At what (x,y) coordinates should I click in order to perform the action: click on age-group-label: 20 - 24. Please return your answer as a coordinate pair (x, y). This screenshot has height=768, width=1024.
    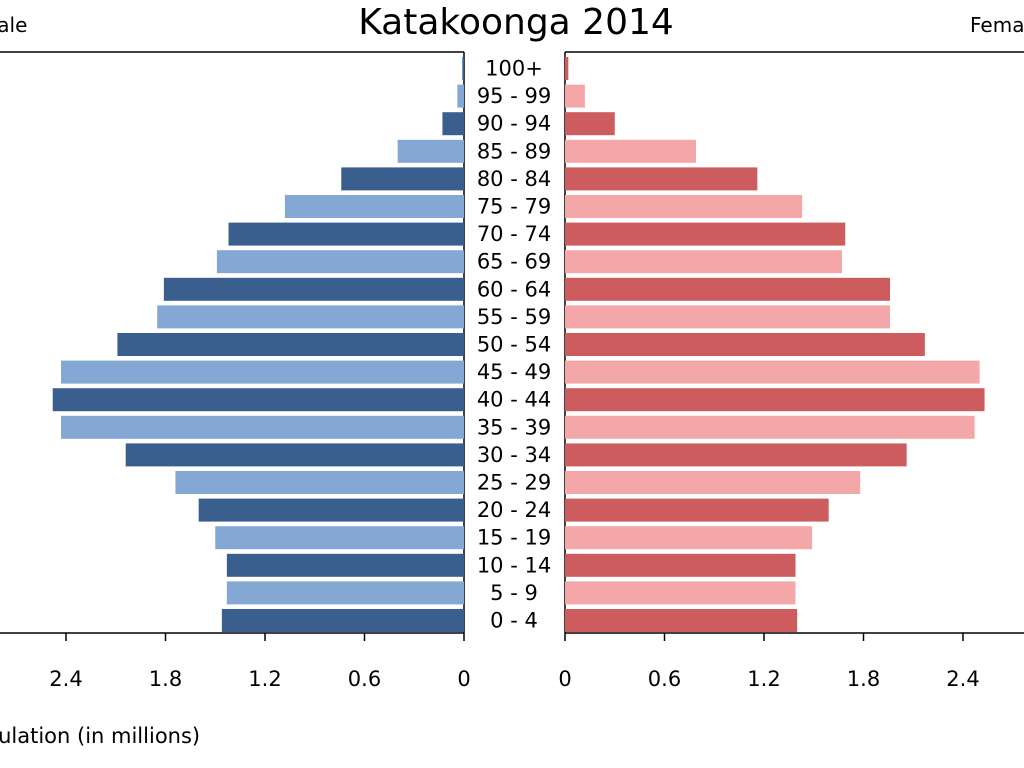
    Looking at the image, I should click on (514, 510).